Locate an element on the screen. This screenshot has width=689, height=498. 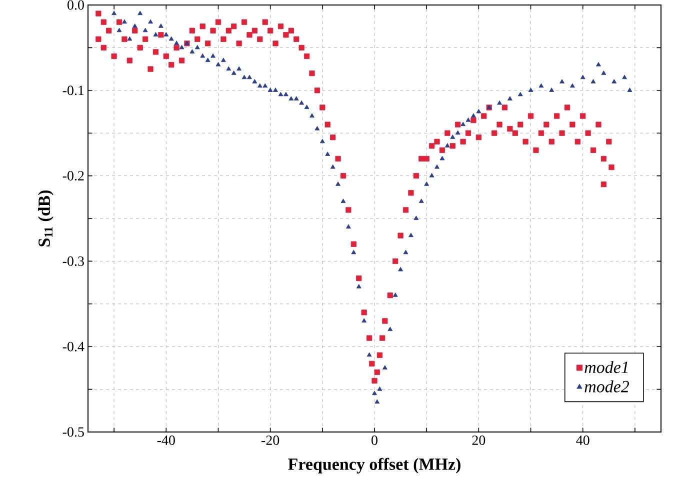
legend-label: mode2 is located at coordinates (607, 386).